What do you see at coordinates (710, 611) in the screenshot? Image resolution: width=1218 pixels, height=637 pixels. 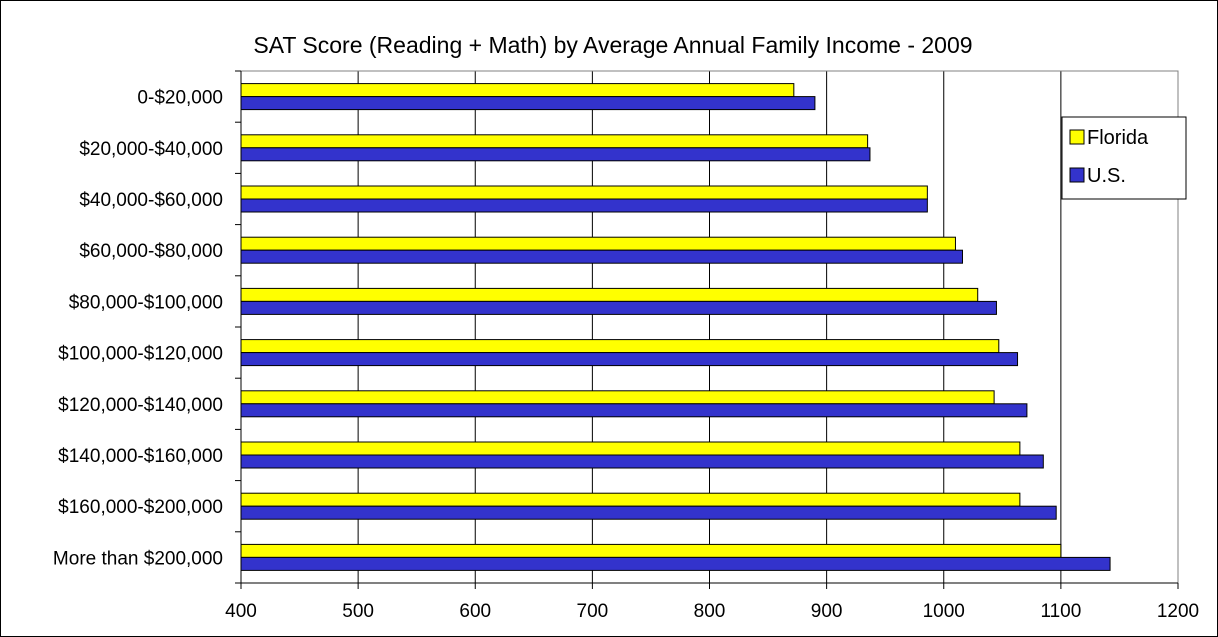 I see `x-tick-label: 800` at bounding box center [710, 611].